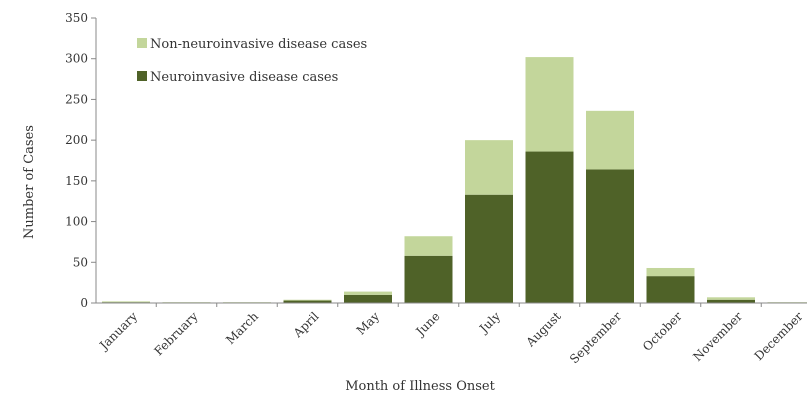 This screenshot has width=807, height=401. What do you see at coordinates (595, 337) in the screenshot?
I see `x-tick-label-september: September` at bounding box center [595, 337].